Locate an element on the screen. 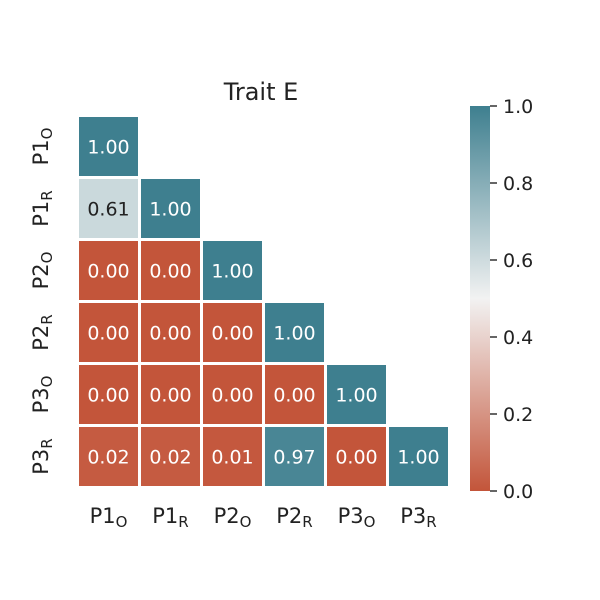 Image resolution: width=600 pixels, height=600 pixels. heatmap-cell-r5-c3 is located at coordinates (232, 394).